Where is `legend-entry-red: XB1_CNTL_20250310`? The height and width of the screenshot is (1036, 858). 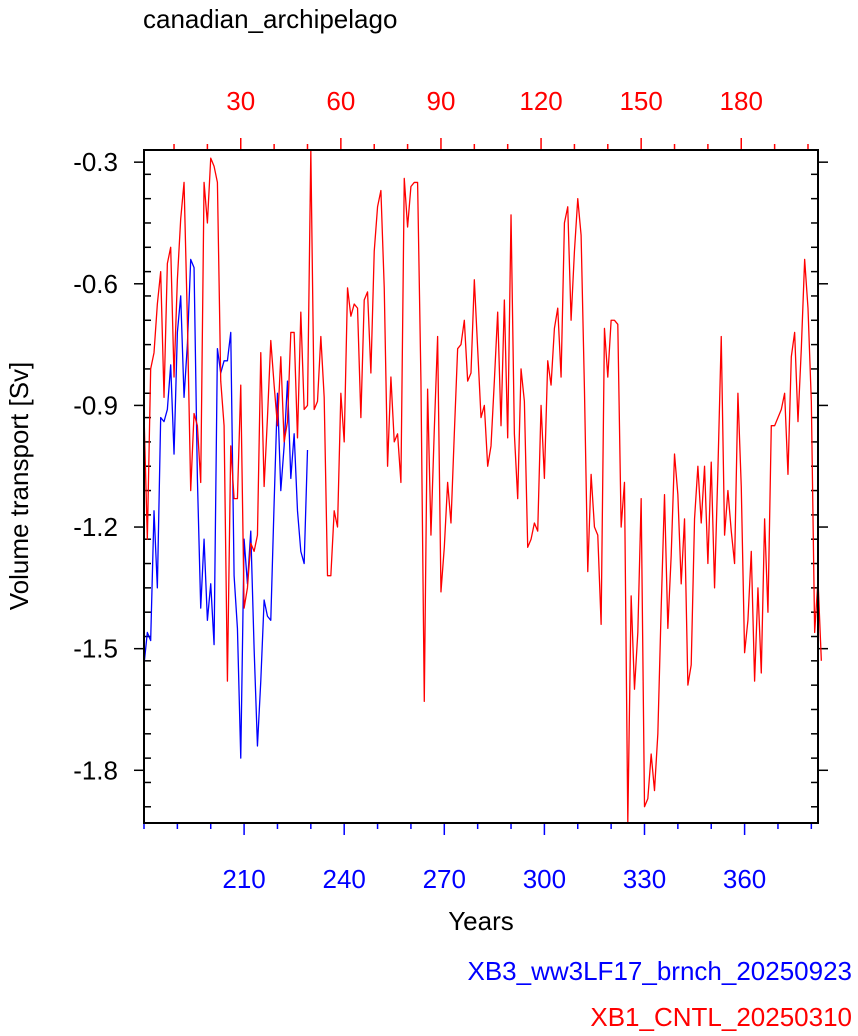 legend-entry-red: XB1_CNTL_20250310 is located at coordinates (721, 1017).